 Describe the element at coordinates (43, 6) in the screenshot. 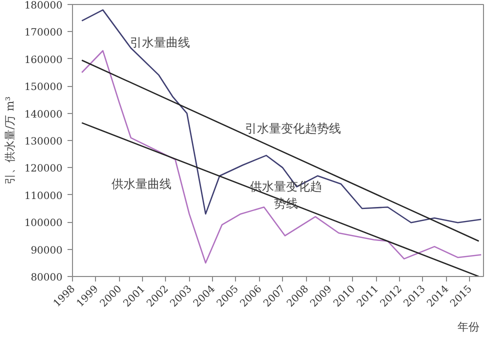

I see `y-tick-label: 180000` at that location.